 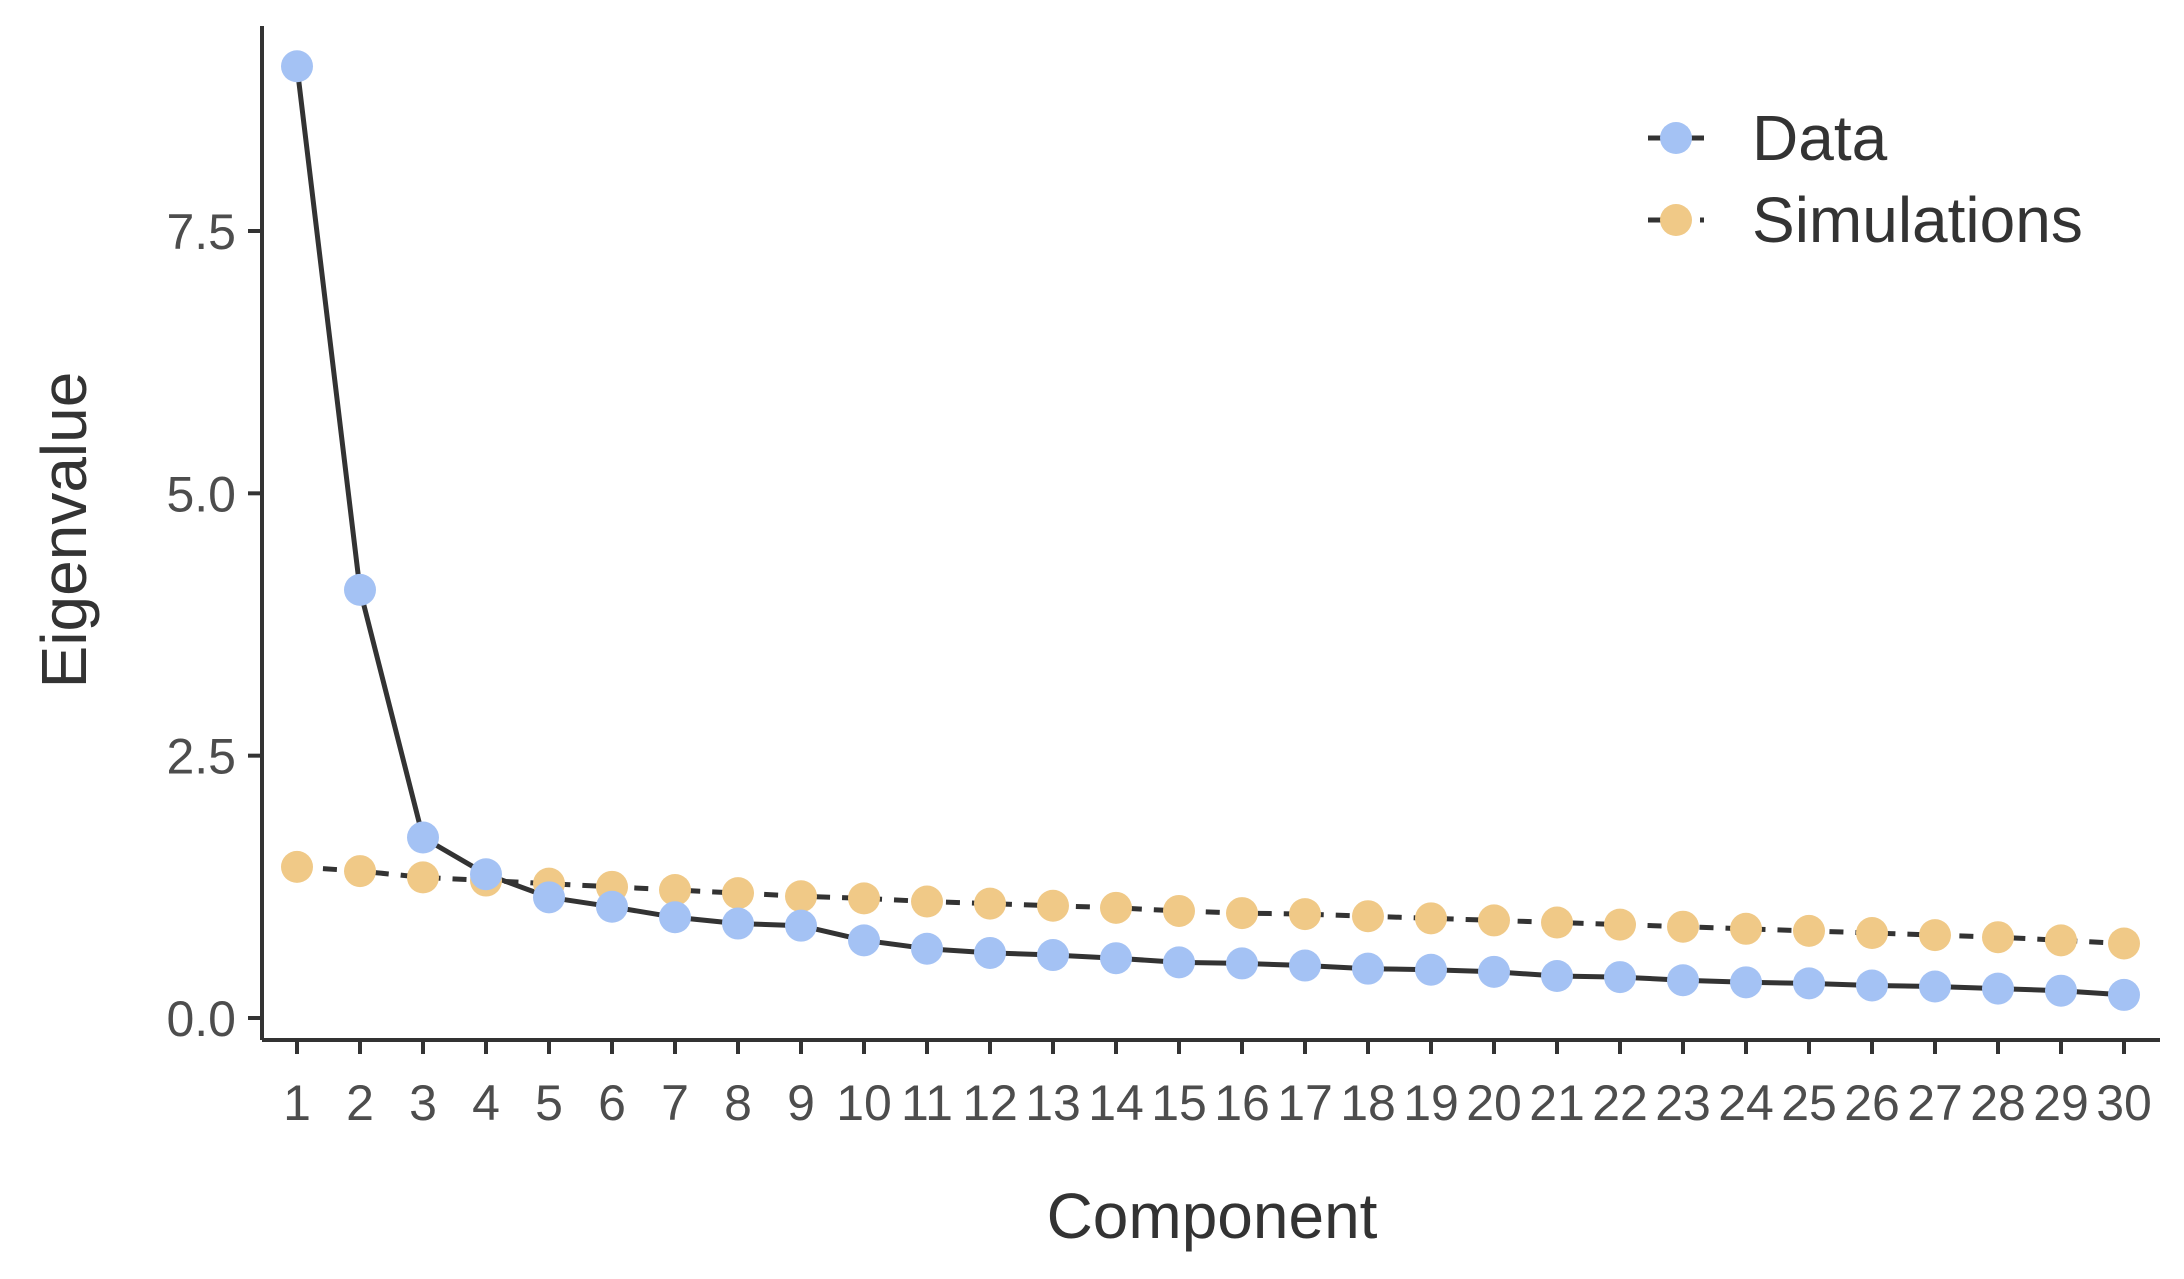 I want to click on x-tick-label: 28, so click(x=1998, y=1103).